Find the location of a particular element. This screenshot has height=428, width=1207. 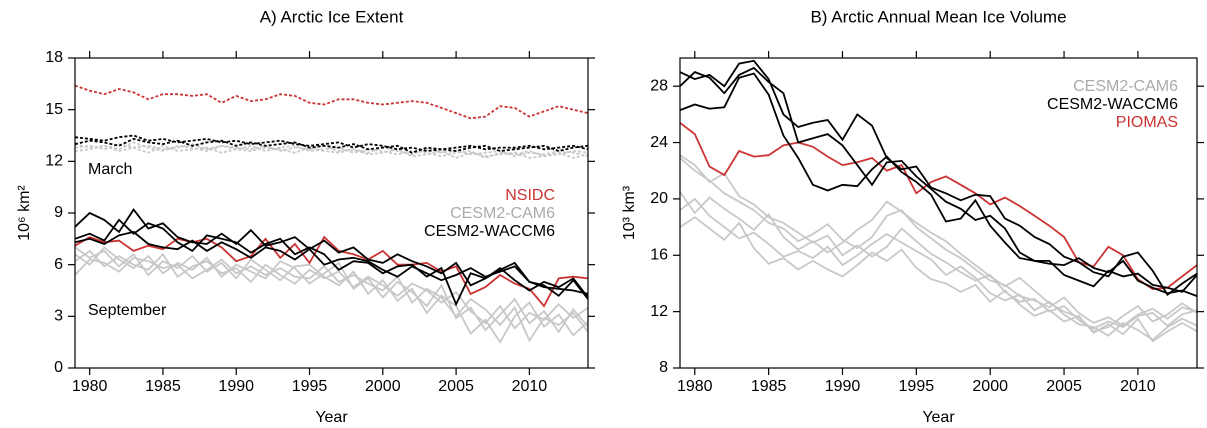

y-tick-label: 16 is located at coordinates (659, 254).